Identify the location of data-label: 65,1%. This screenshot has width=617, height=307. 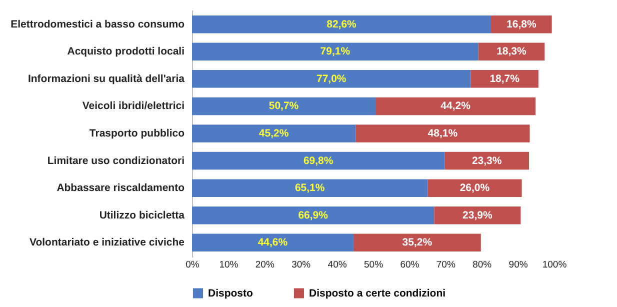
(310, 188).